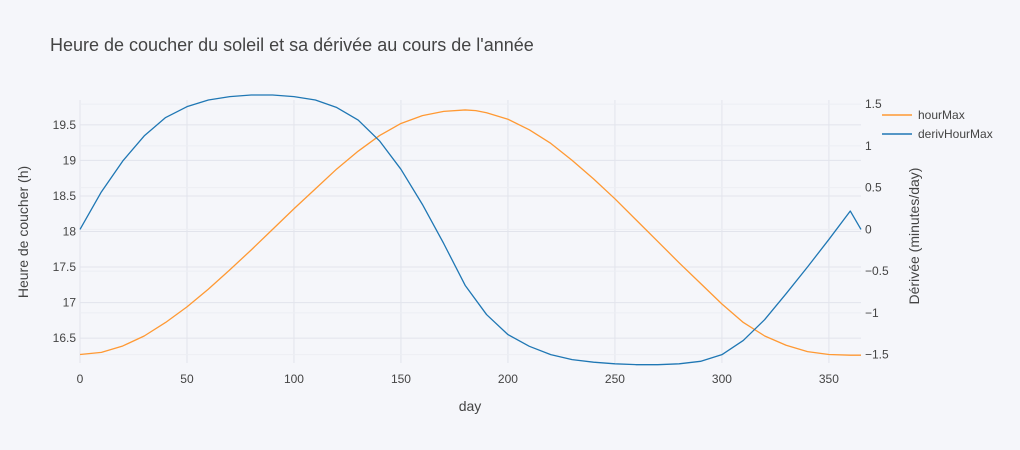 The height and width of the screenshot is (450, 1020). Describe the element at coordinates (955, 134) in the screenshot. I see `legend-label: derivHourMax` at that location.